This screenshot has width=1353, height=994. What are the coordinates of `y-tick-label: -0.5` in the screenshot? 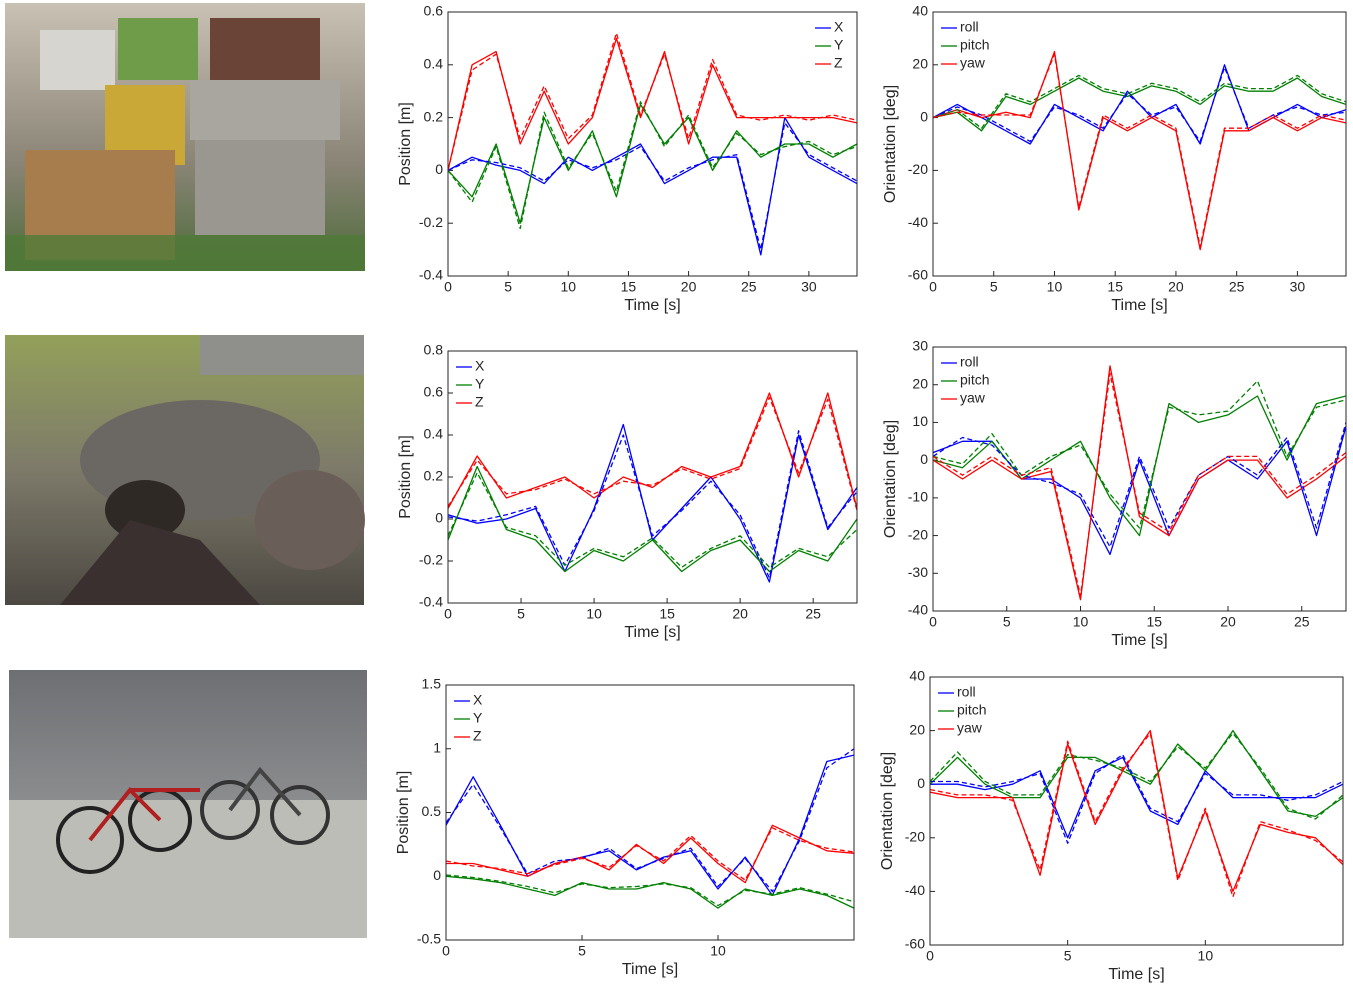 It's located at (429, 939).